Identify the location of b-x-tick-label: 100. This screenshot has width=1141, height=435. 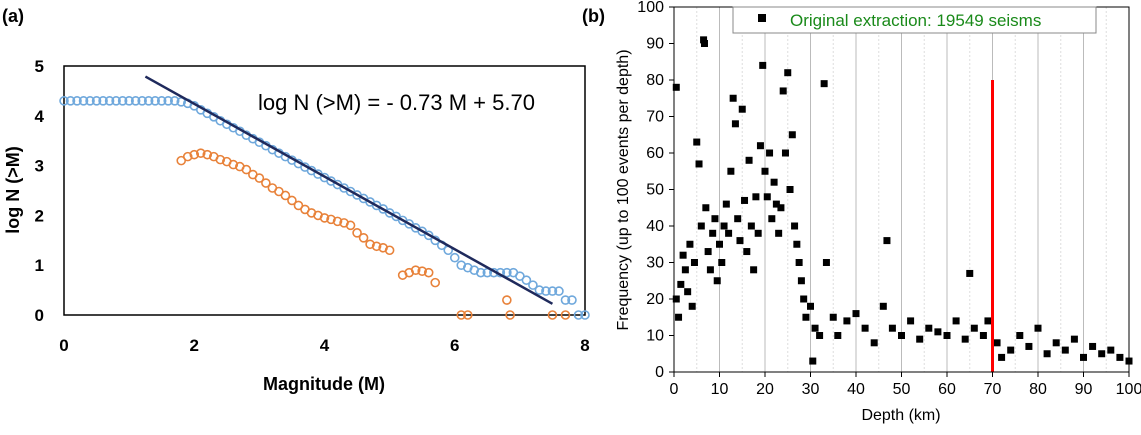
(1128, 389).